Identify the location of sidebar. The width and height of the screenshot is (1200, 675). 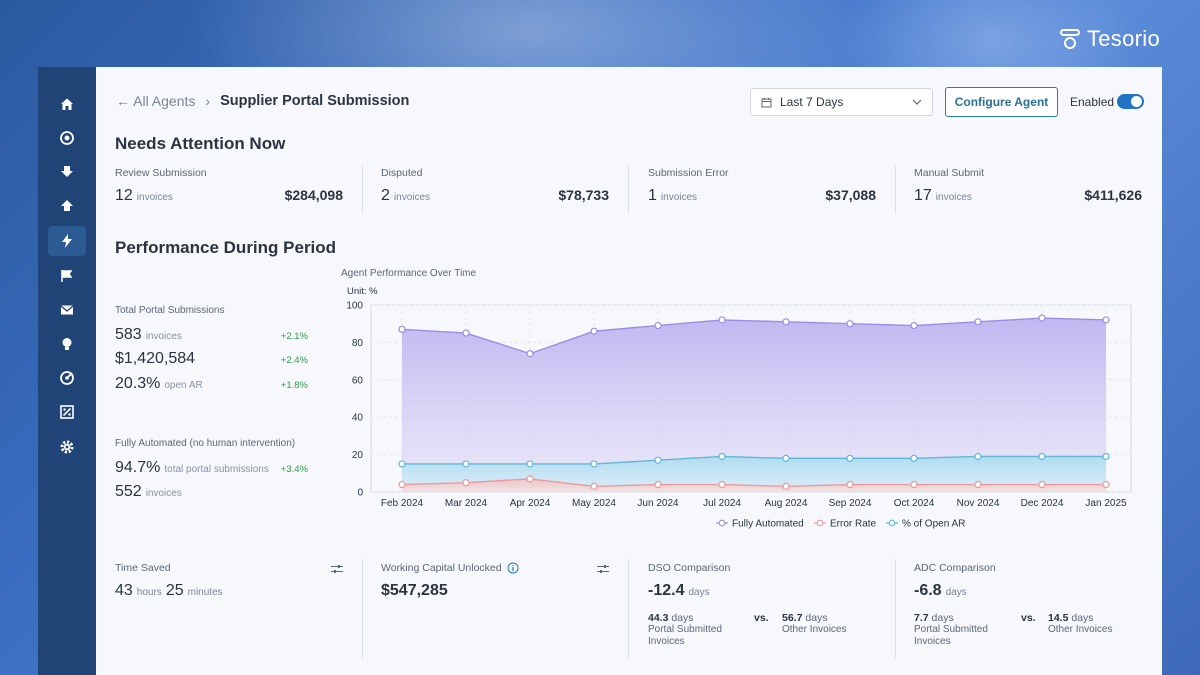
(67, 371).